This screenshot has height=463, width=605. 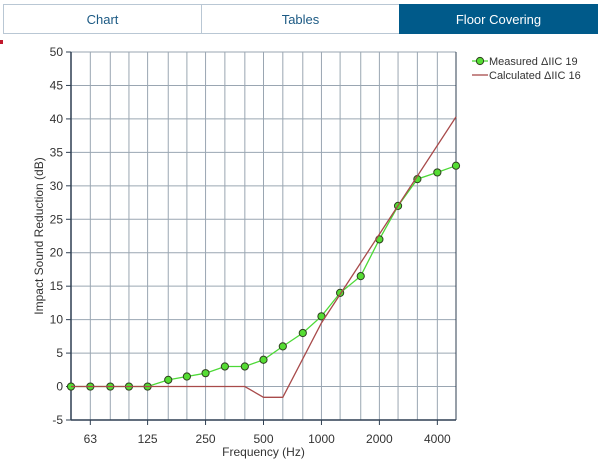 I want to click on x-tick-label: 125, so click(x=148, y=439).